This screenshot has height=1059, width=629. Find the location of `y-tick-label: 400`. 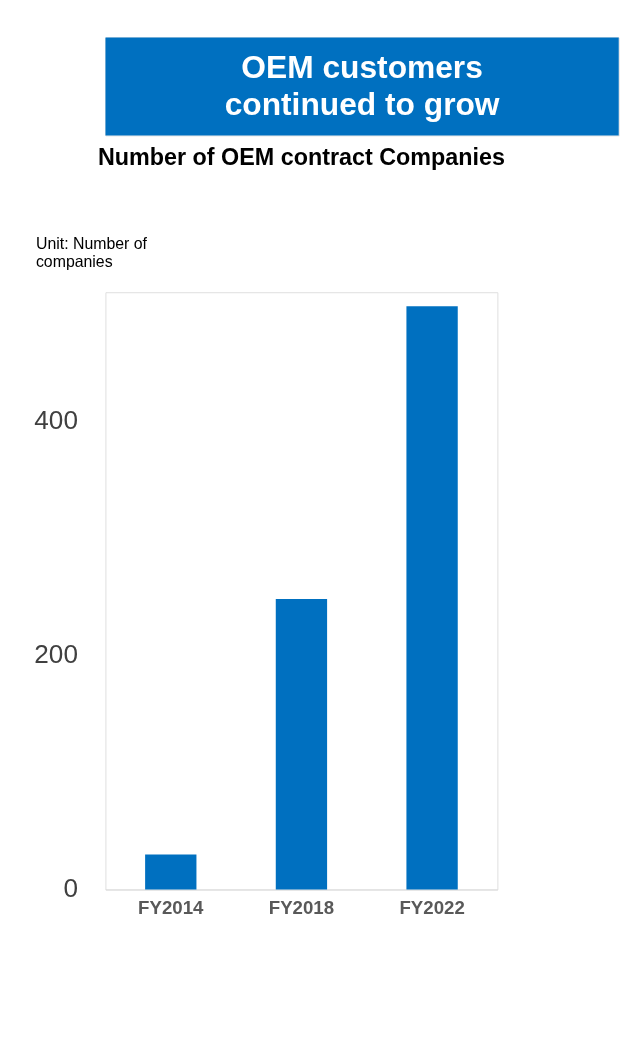

y-tick-label: 400 is located at coordinates (56, 420).